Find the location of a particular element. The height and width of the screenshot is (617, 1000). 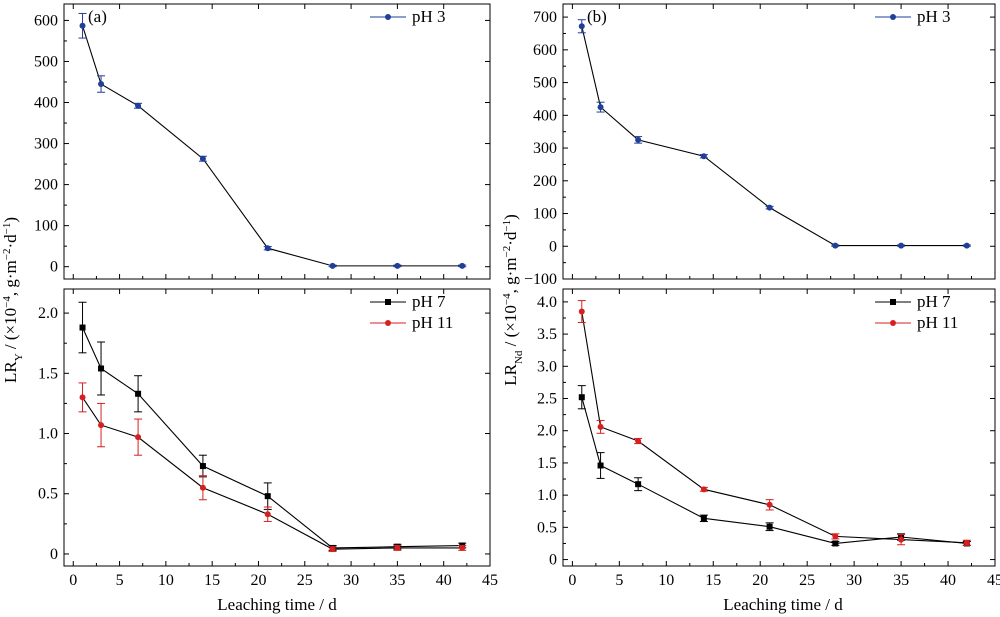

y-tick-label: 3.5 is located at coordinates (547, 334).